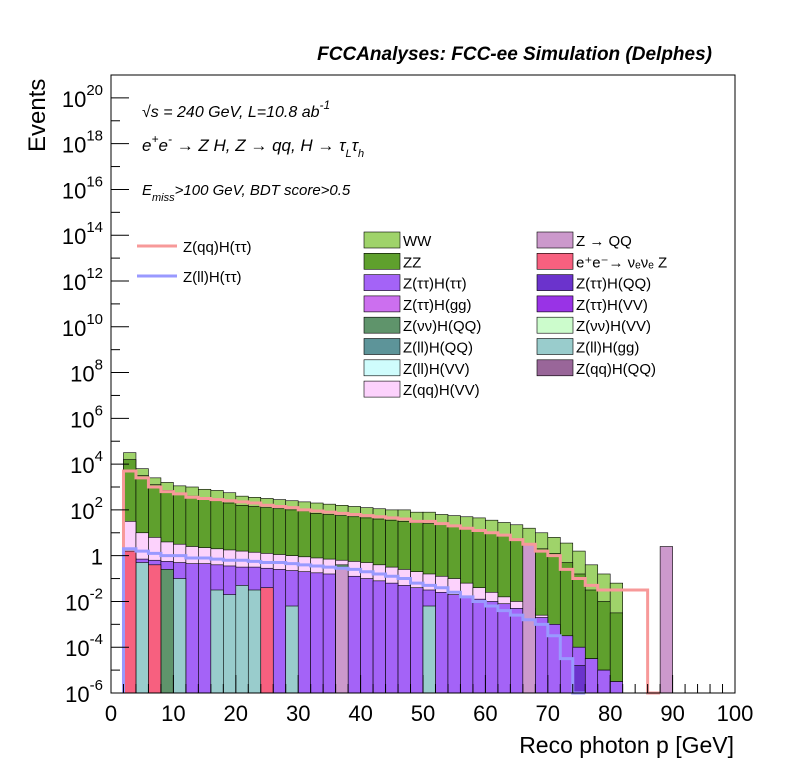 This screenshot has width=796, height=772. I want to click on cut-emiss: E, so click(147, 190).